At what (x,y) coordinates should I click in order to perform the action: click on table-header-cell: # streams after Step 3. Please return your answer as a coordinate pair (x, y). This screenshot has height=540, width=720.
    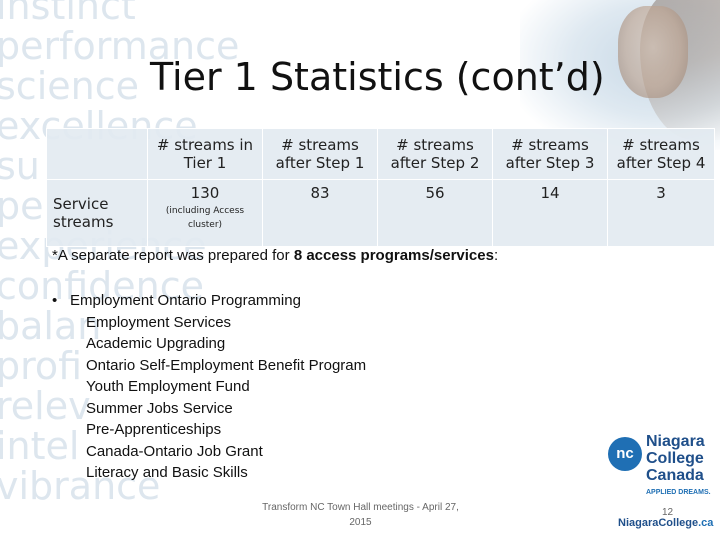
    Looking at the image, I should click on (550, 154).